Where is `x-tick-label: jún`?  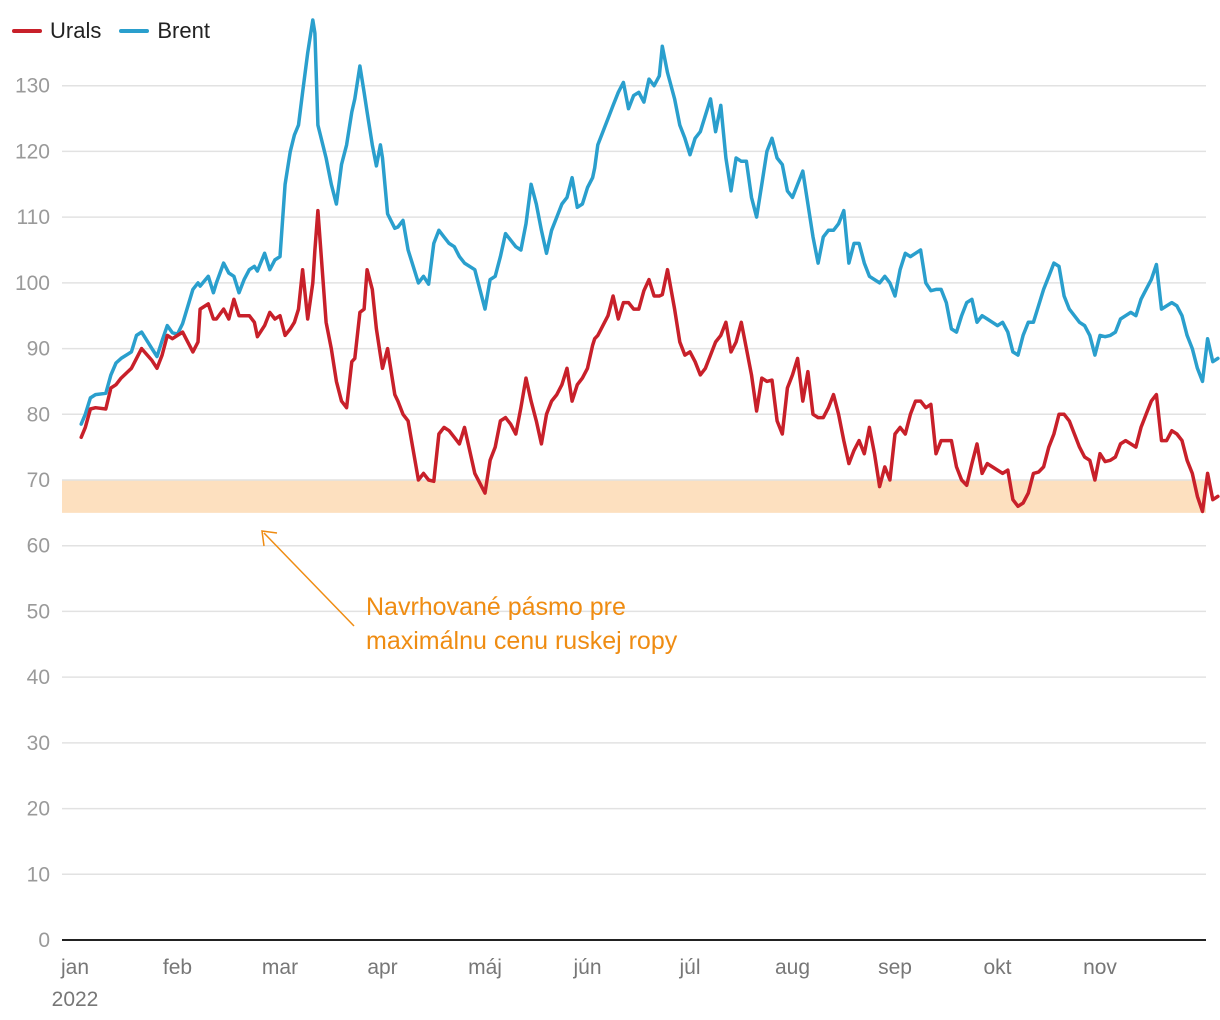
x-tick-label: jún is located at coordinates (586, 967).